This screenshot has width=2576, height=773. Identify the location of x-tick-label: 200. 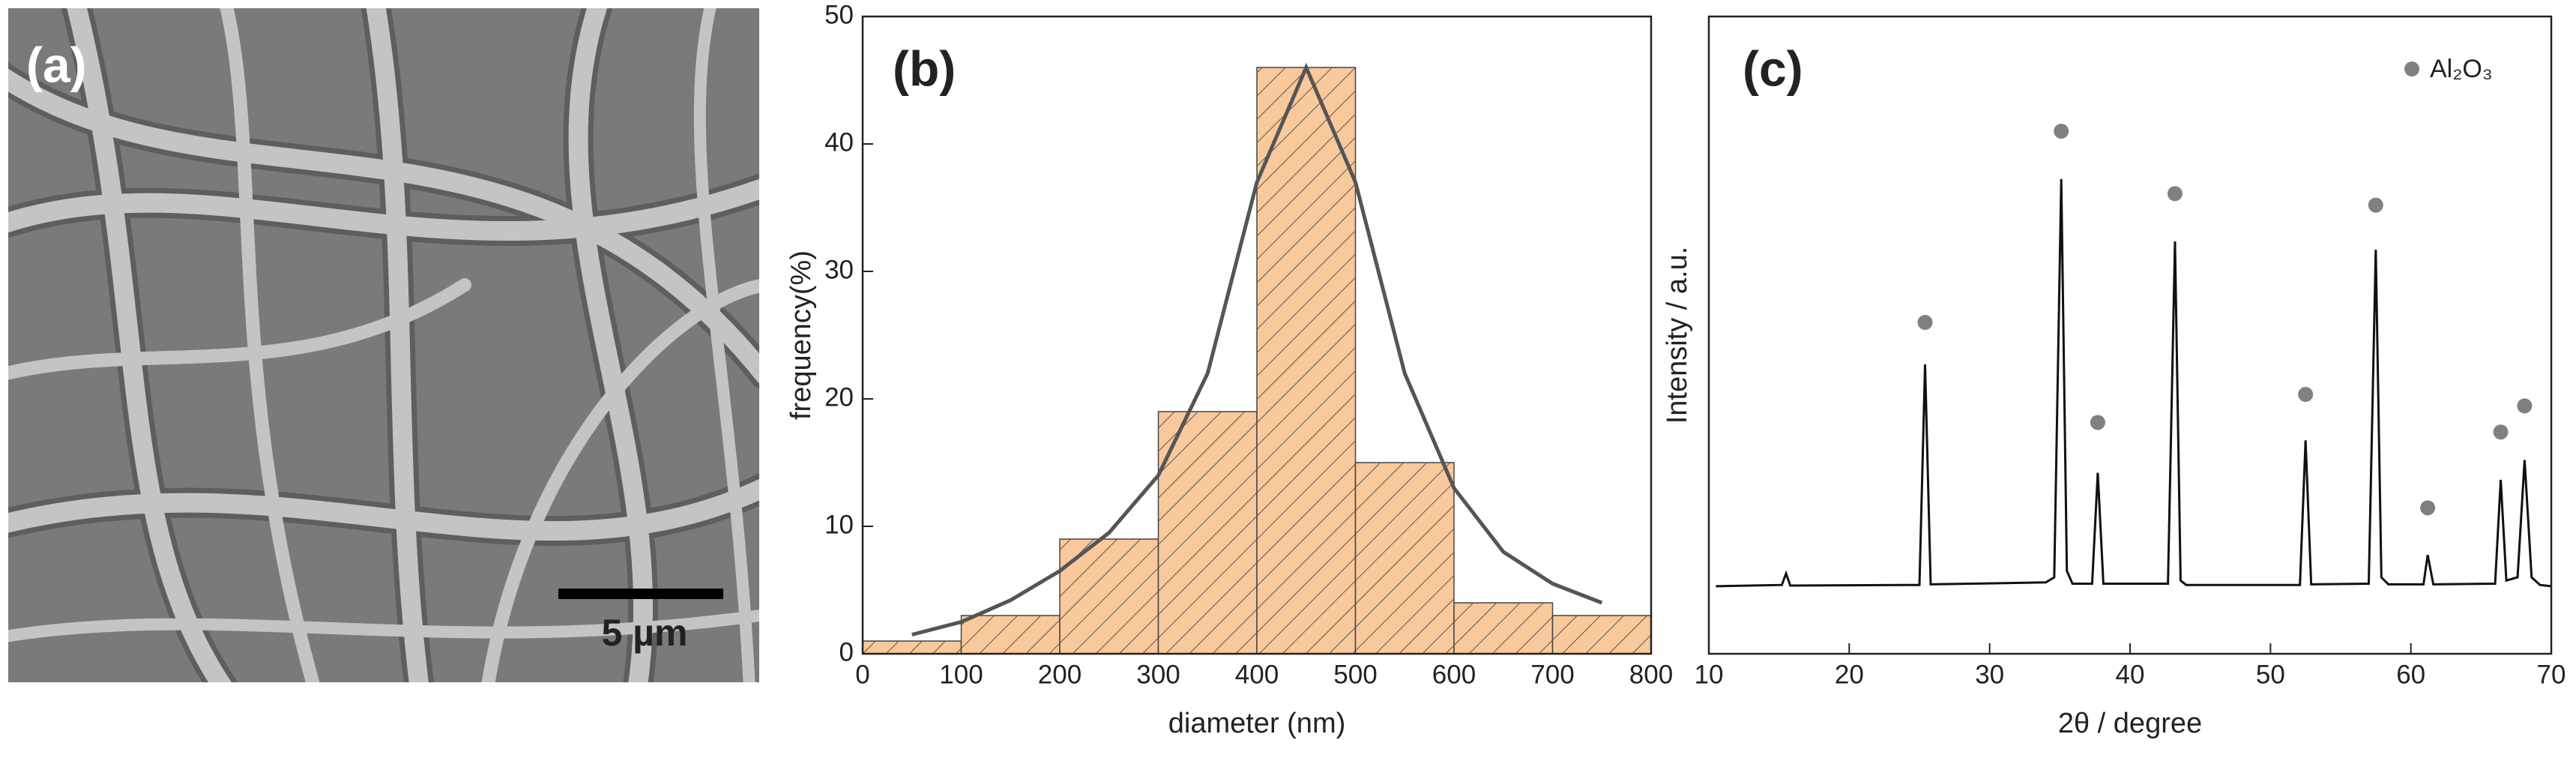
(1060, 674).